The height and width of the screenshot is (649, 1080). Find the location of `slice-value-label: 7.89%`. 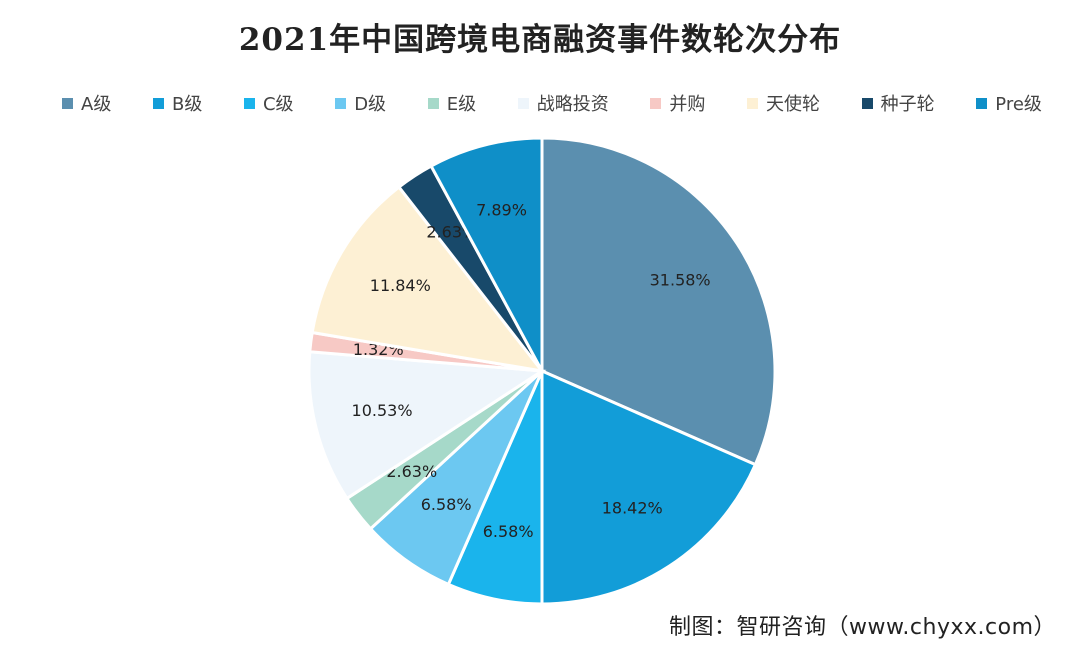

slice-value-label: 7.89% is located at coordinates (501, 210).